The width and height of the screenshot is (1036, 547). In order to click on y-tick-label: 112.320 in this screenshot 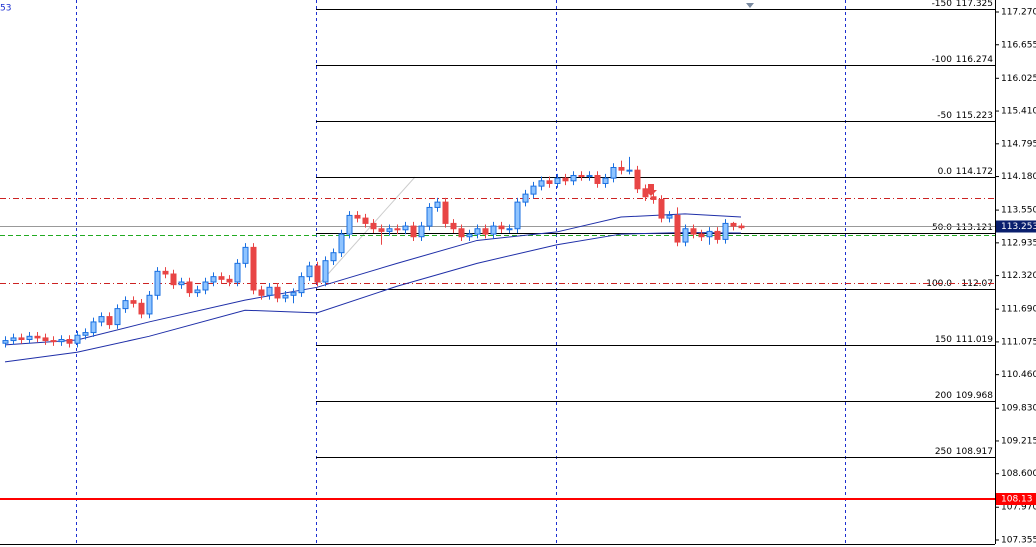, I will do `click(1018, 276)`.